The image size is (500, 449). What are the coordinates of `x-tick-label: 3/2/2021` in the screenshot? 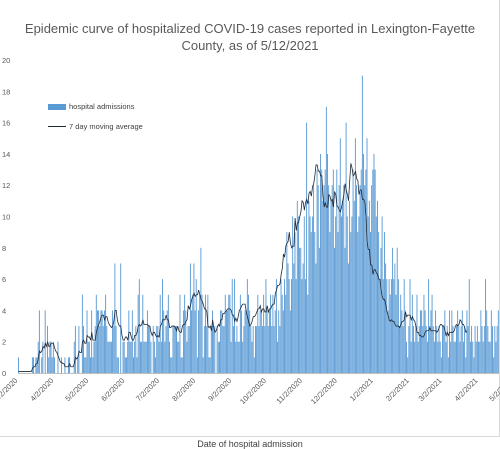 It's located at (430, 389).